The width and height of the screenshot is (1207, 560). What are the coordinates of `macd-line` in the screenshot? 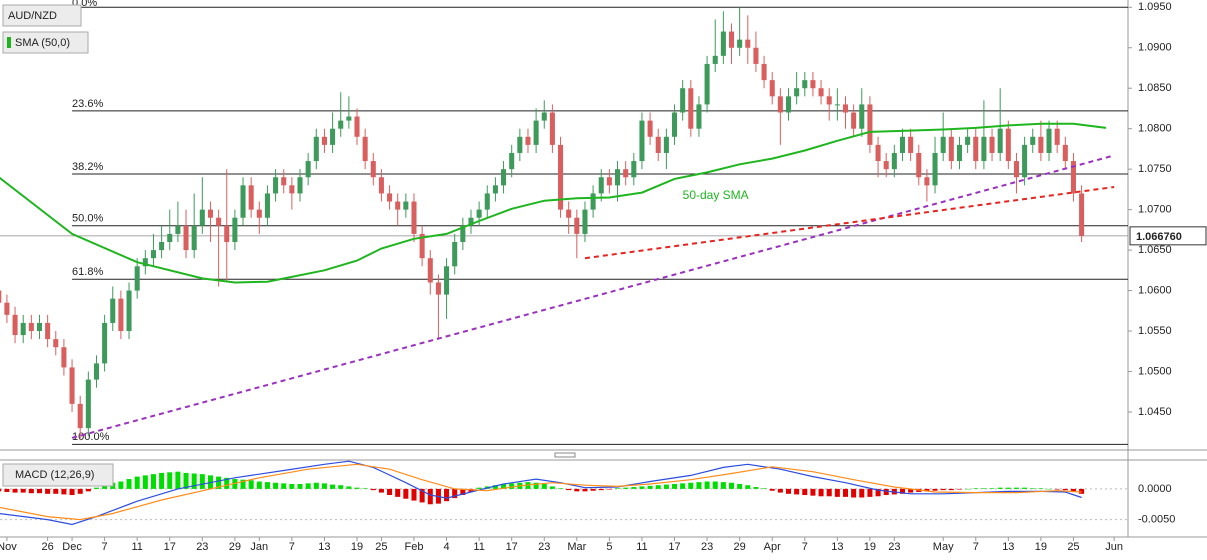 It's located at (541, 493).